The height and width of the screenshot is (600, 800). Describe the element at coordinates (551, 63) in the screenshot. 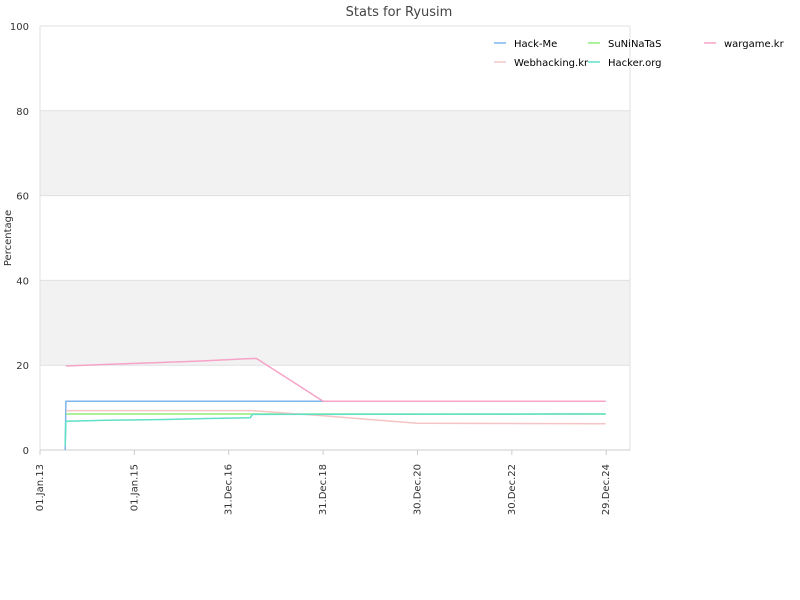

I see `legend-label: Webhacking.kr` at that location.